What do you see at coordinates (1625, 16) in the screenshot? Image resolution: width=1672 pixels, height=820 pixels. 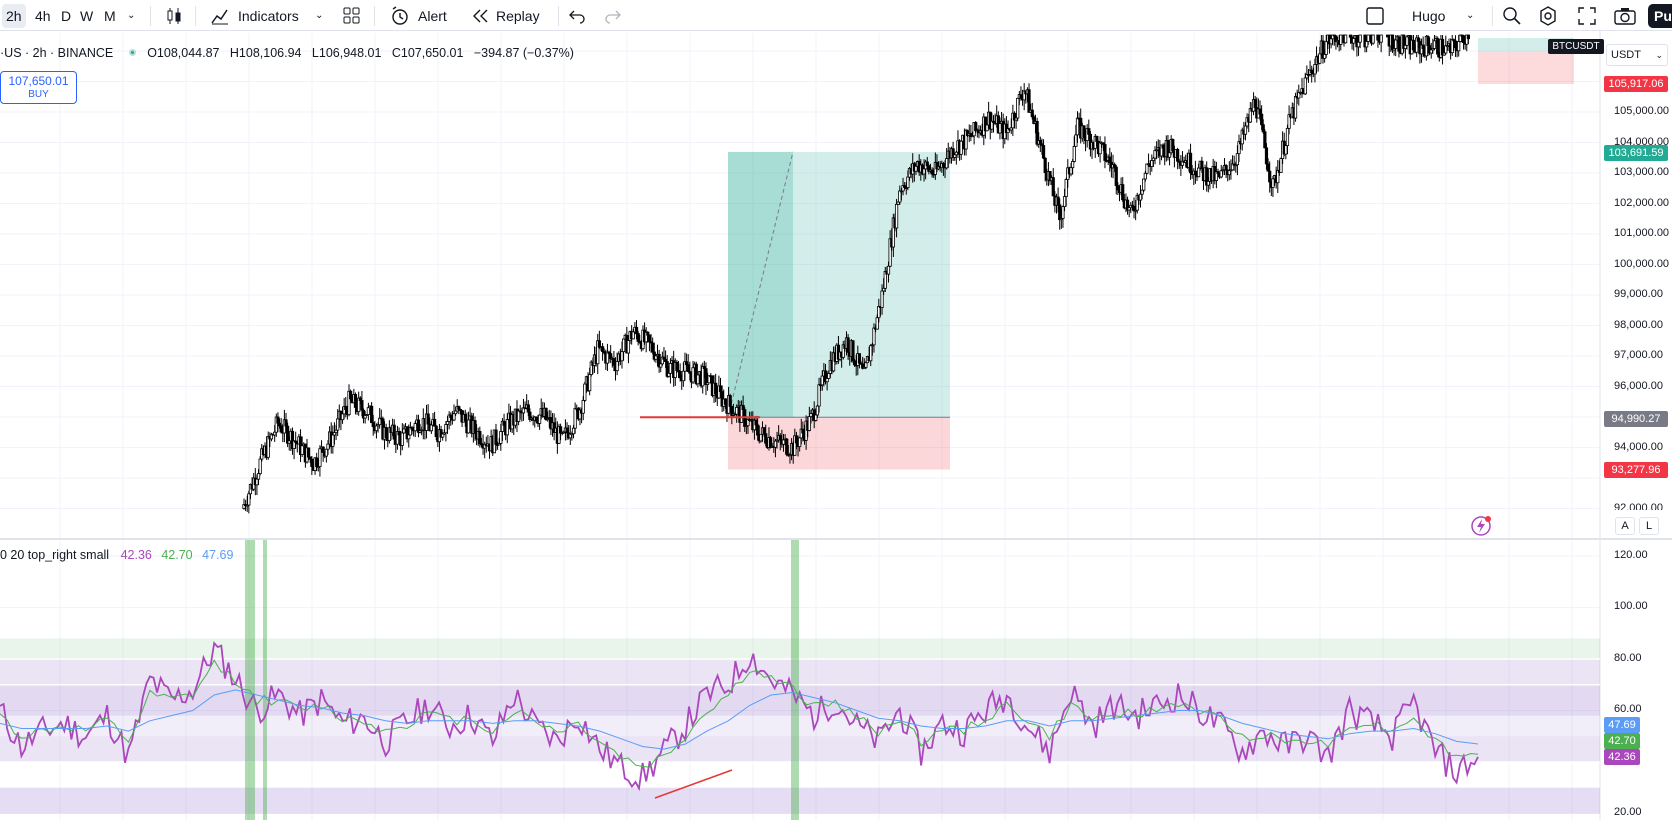 I see `camera-icon` at bounding box center [1625, 16].